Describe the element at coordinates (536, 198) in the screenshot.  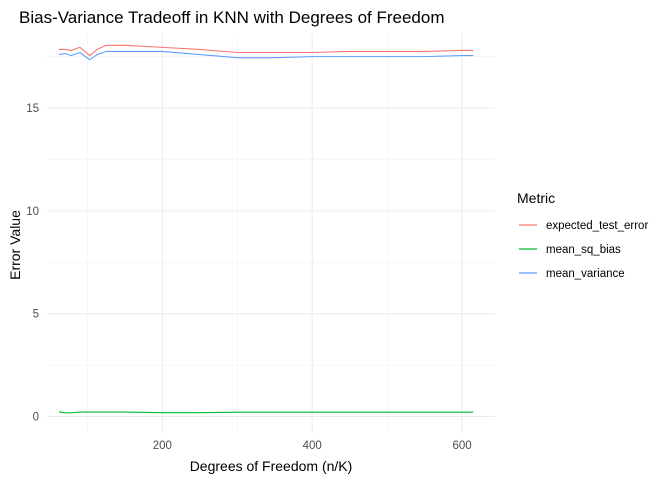
I see `legend-title: Metric` at that location.